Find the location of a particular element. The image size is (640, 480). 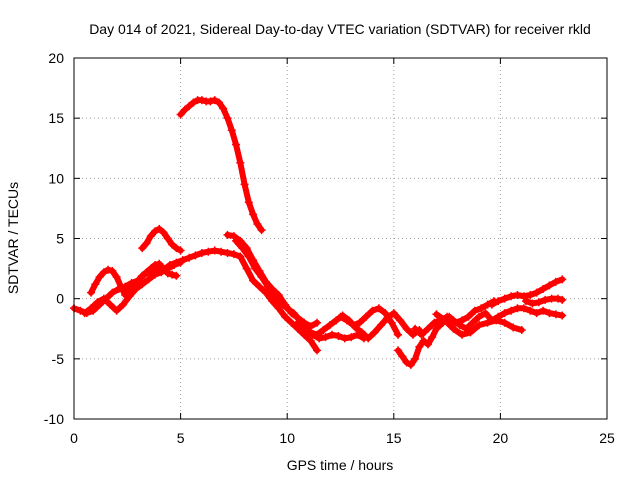

x-tick-label: 0 is located at coordinates (74, 438).